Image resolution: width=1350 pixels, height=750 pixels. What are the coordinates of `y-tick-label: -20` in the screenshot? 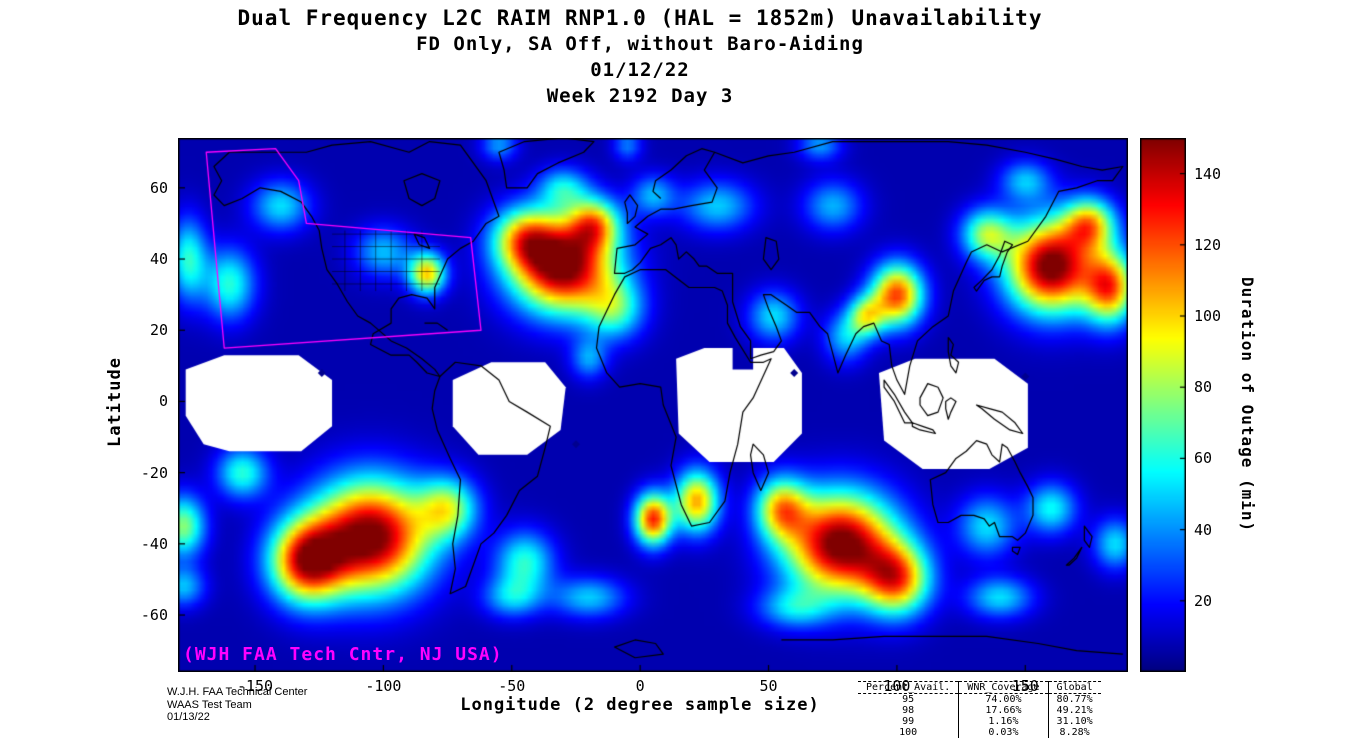 It's located at (154, 472).